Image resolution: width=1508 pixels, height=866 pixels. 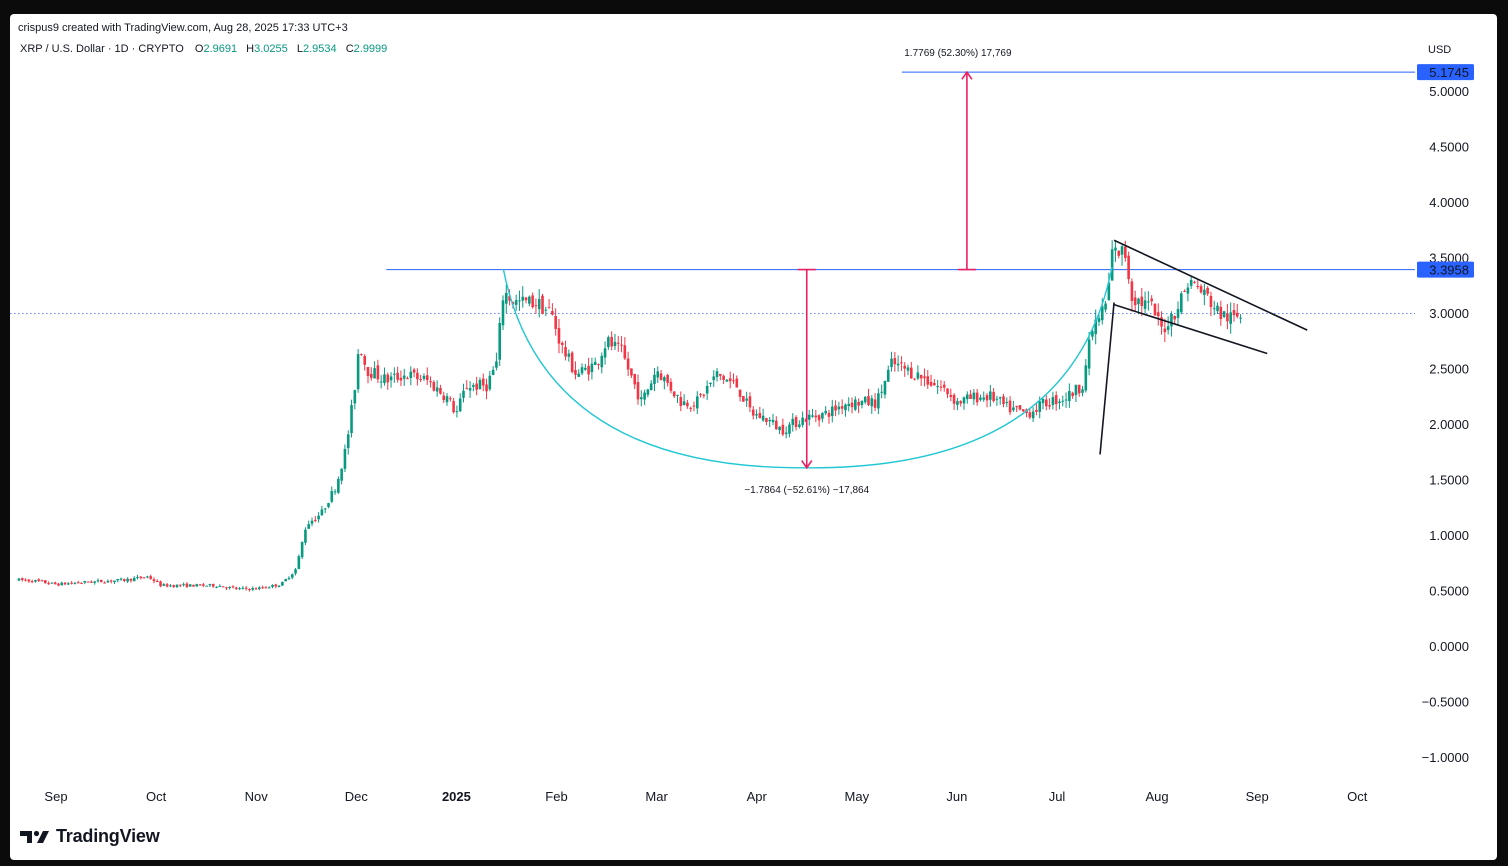 I want to click on currency-label: USD, so click(x=1440, y=50).